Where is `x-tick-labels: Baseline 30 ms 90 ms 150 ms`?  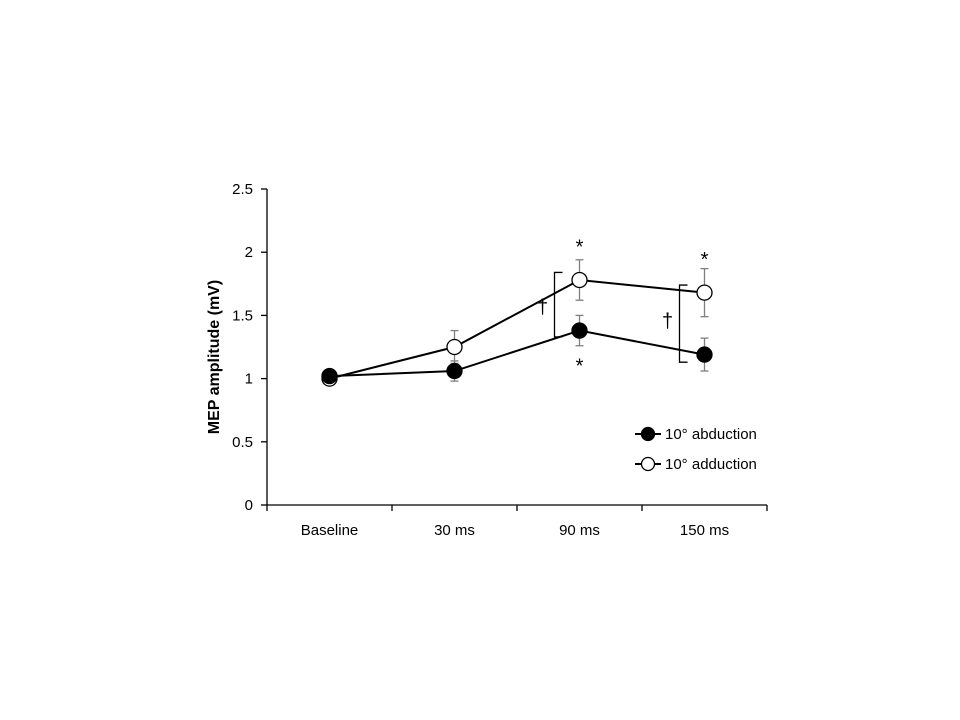 x-tick-labels: Baseline 30 ms 90 ms 150 ms is located at coordinates (515, 530).